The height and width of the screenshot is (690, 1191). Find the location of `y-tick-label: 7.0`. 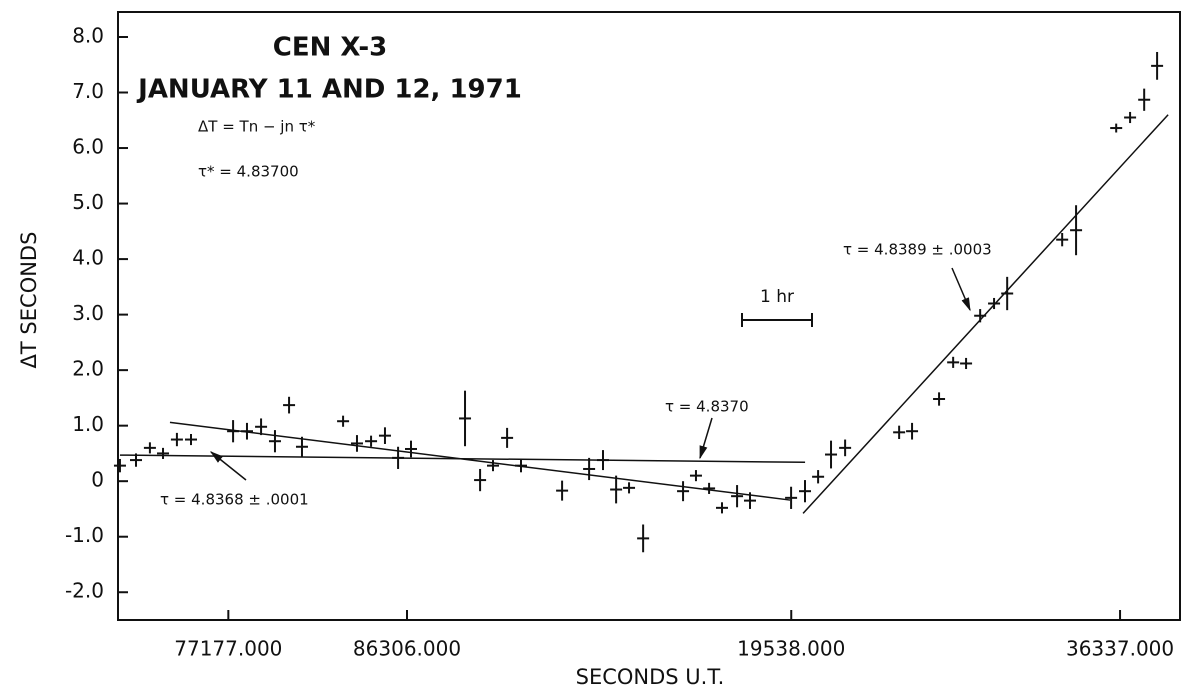

y-tick-label: 7.0 is located at coordinates (88, 91).